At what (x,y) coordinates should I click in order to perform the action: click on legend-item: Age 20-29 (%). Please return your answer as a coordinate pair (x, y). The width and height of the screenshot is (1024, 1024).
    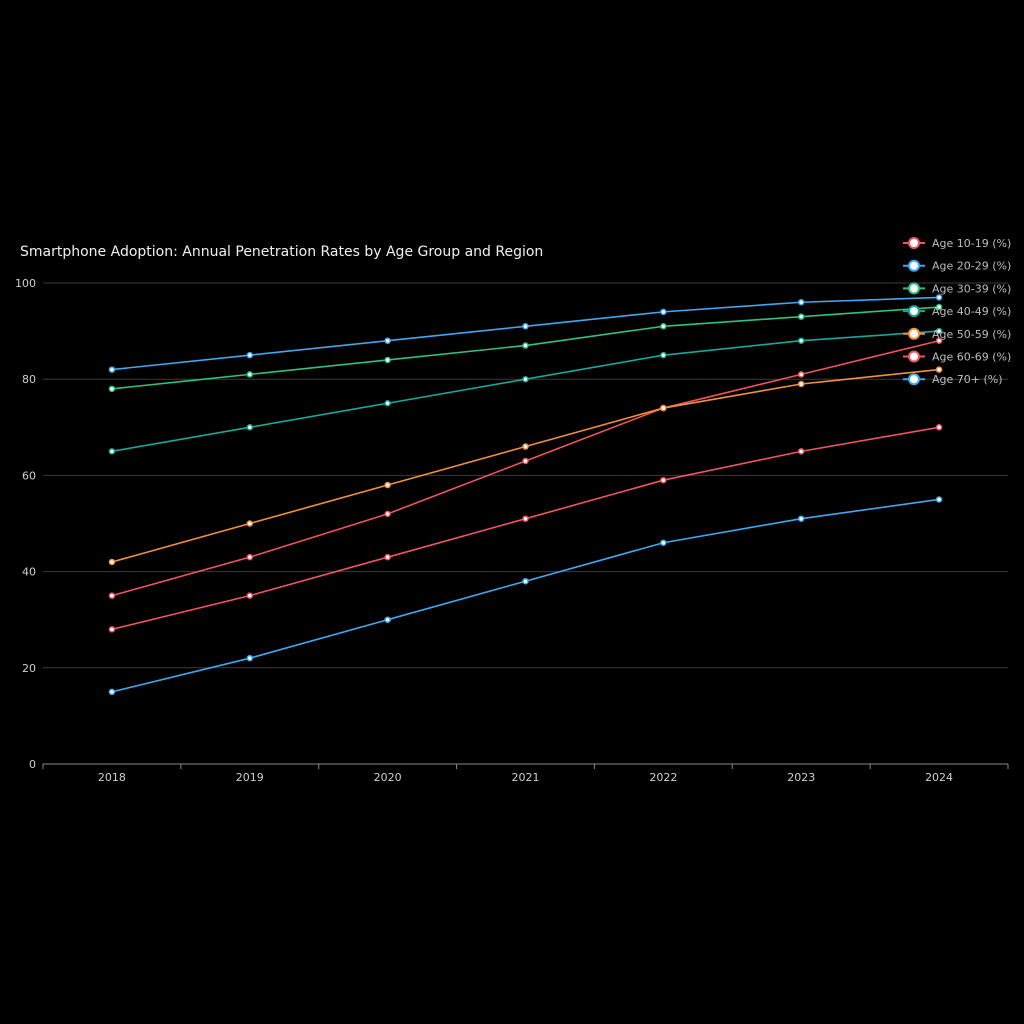
    Looking at the image, I should click on (957, 266).